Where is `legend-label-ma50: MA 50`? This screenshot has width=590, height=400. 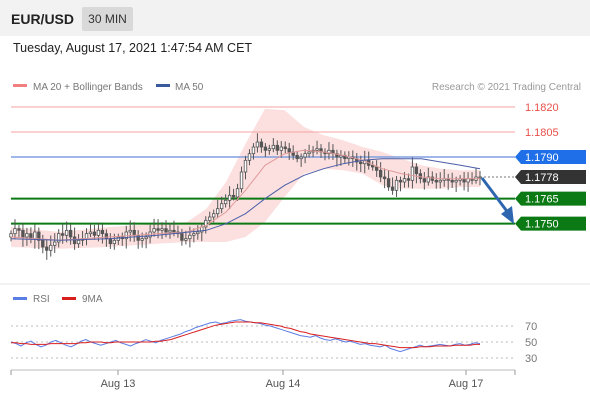
legend-label-ma50: MA 50 is located at coordinates (189, 87).